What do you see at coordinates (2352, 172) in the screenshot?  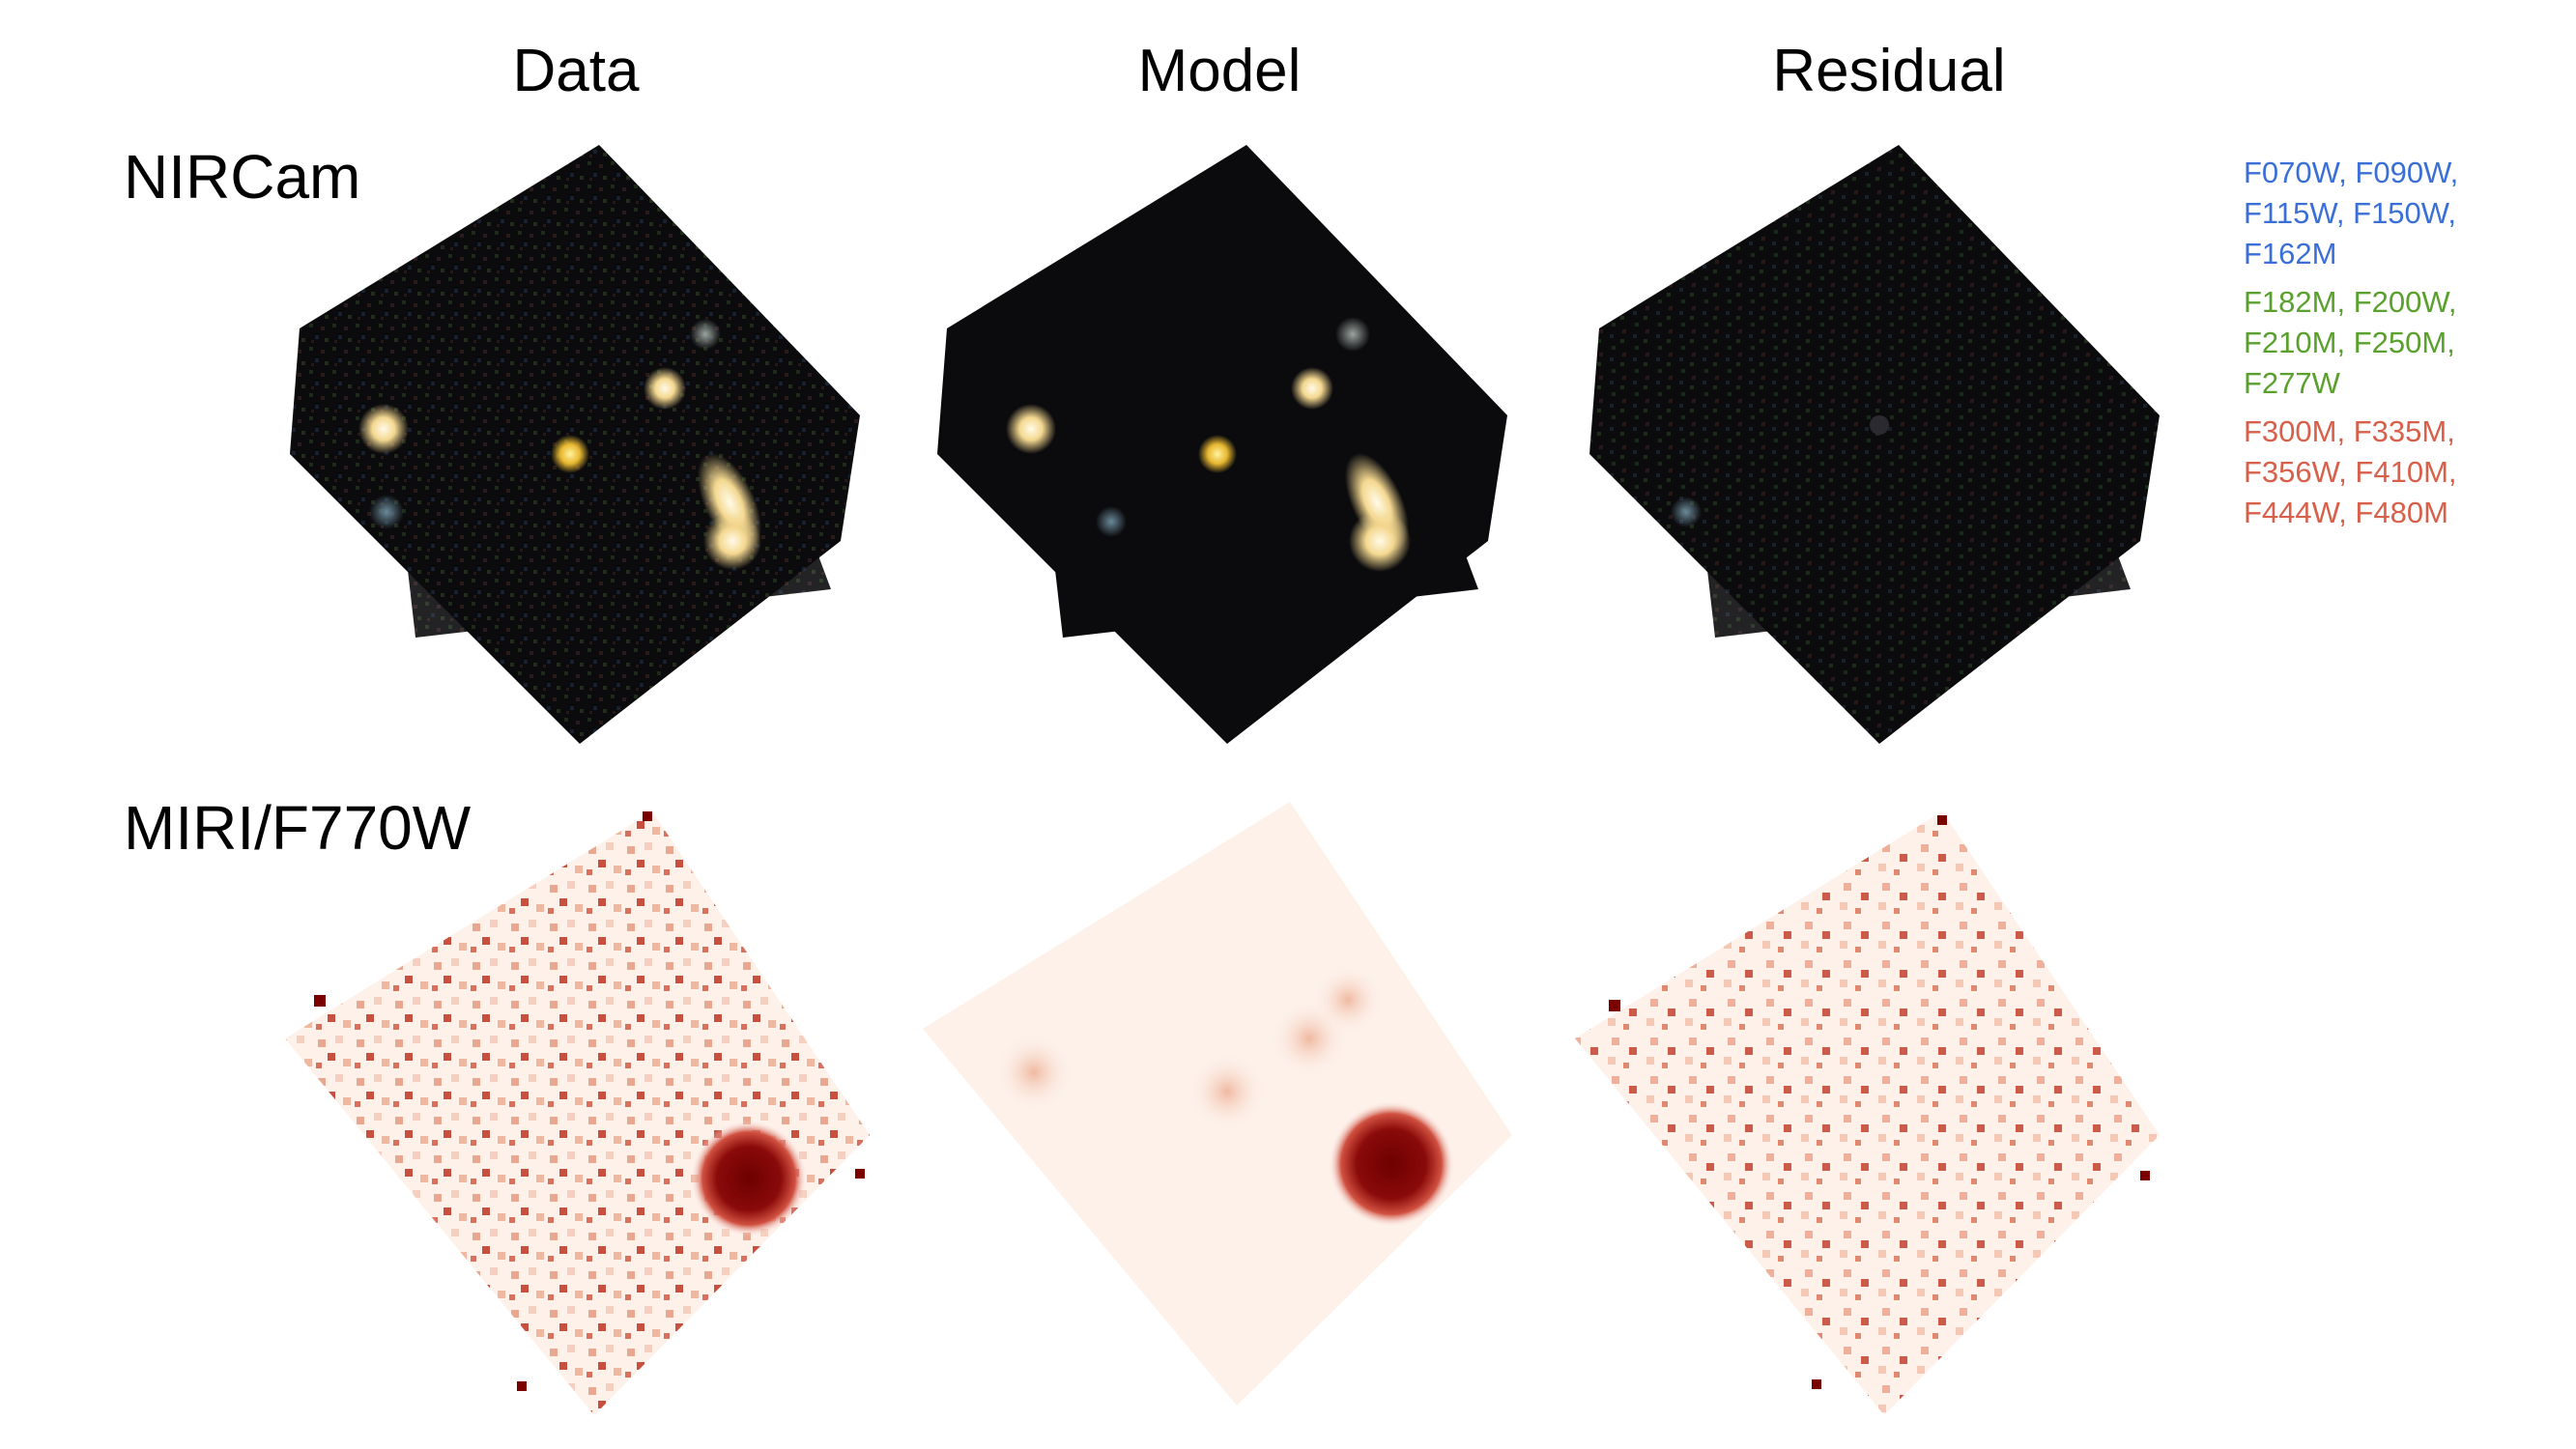 I see `filter-line: F070W, F090W,` at bounding box center [2352, 172].